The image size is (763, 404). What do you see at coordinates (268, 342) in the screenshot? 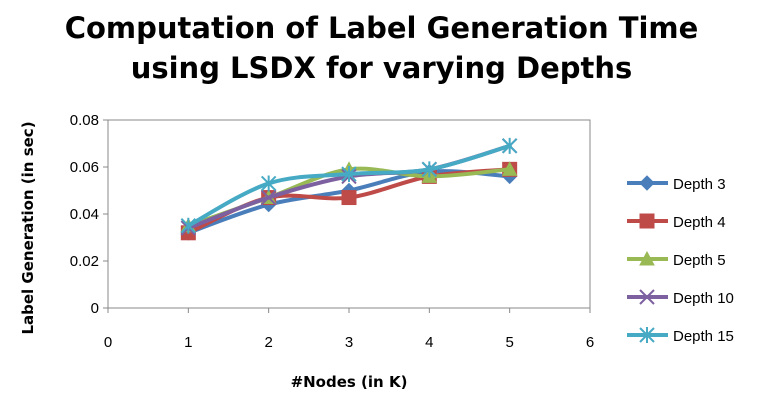
I see `x-tick-label: 2` at bounding box center [268, 342].